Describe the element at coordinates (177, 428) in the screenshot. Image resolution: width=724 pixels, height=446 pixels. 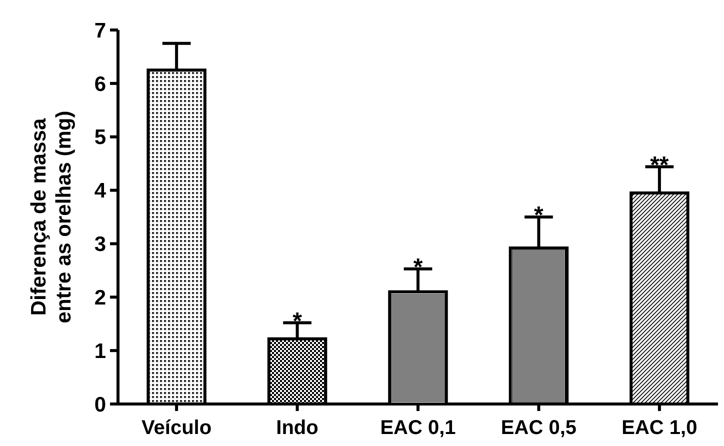
I see `x-tick-label: Veículo` at that location.